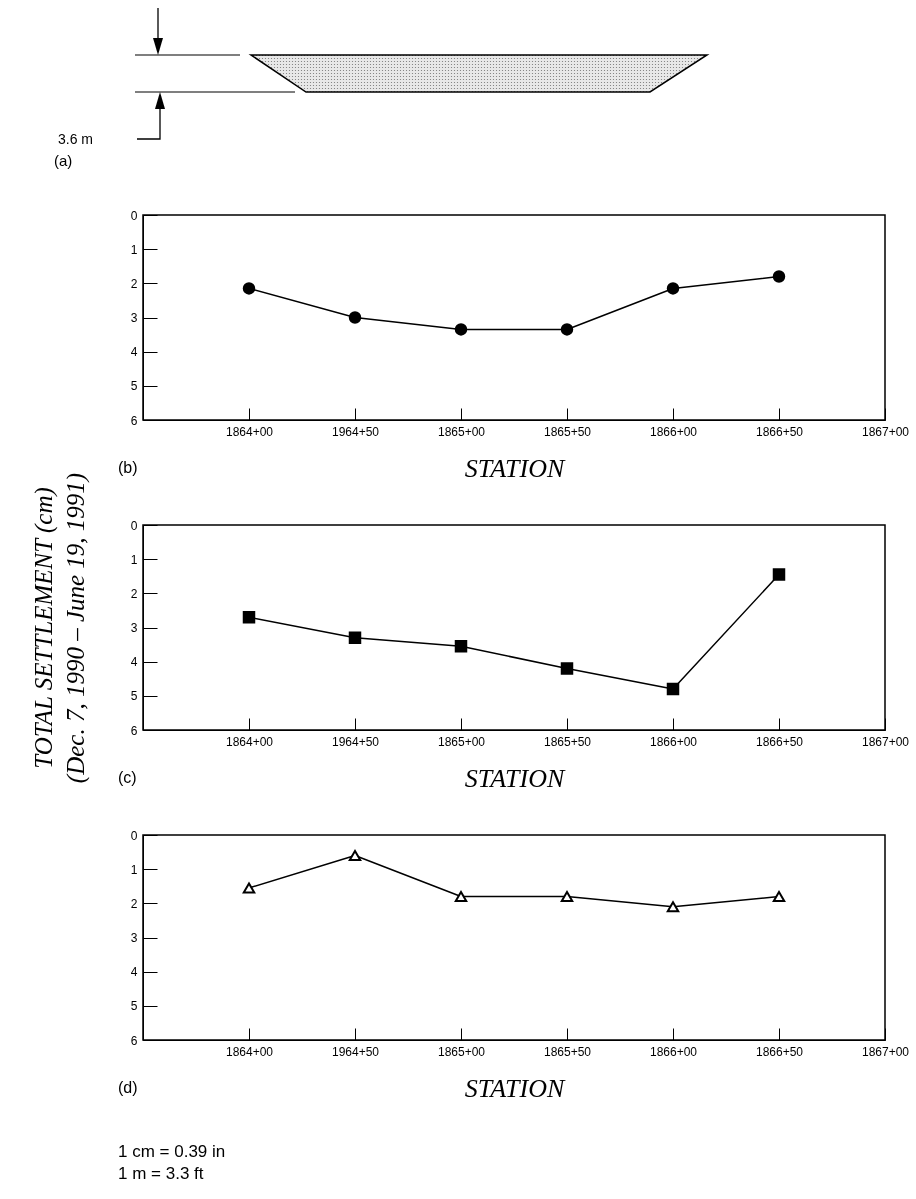  What do you see at coordinates (63, 160) in the screenshot?
I see `text: (a)` at bounding box center [63, 160].